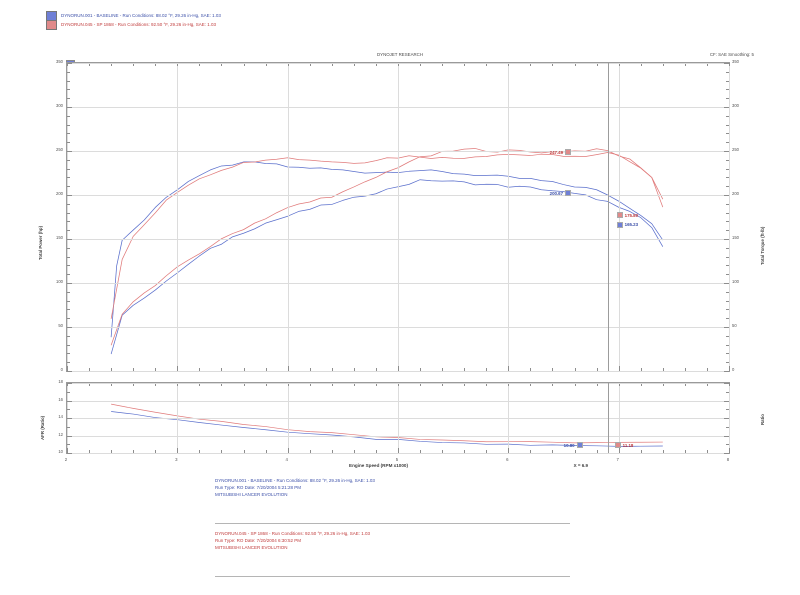 This screenshot has width=800, height=595. What do you see at coordinates (66, 459) in the screenshot?
I see `x-tick-label: 2` at bounding box center [66, 459].